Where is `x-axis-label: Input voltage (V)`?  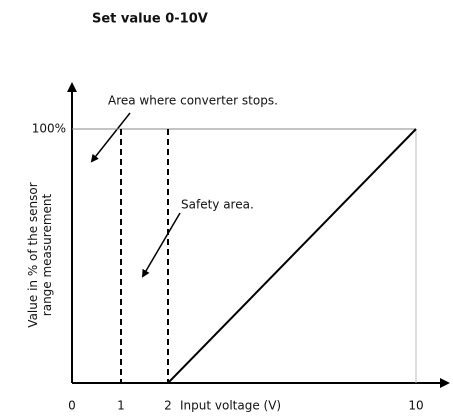 x-axis-label: Input voltage (V) is located at coordinates (230, 406).